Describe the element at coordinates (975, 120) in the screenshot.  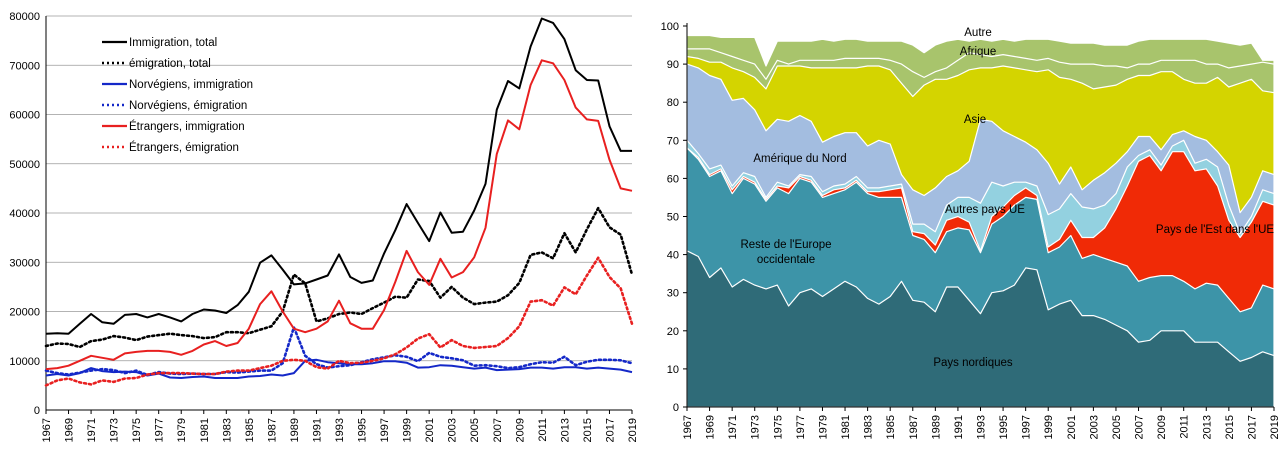
I see `area-label-asie: Asie` at that location.